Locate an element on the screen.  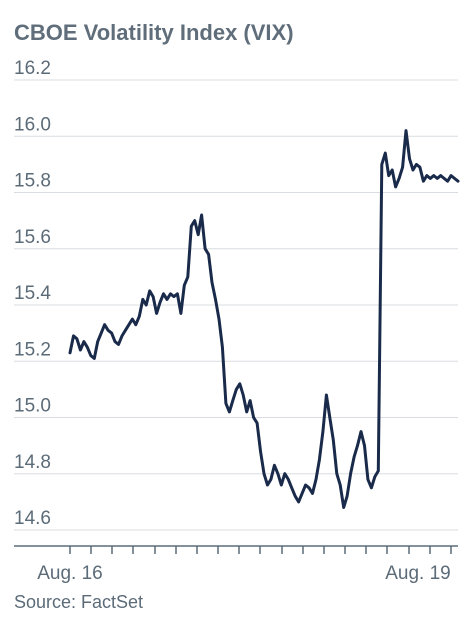
y-tick-label: 14.8 is located at coordinates (32, 462).